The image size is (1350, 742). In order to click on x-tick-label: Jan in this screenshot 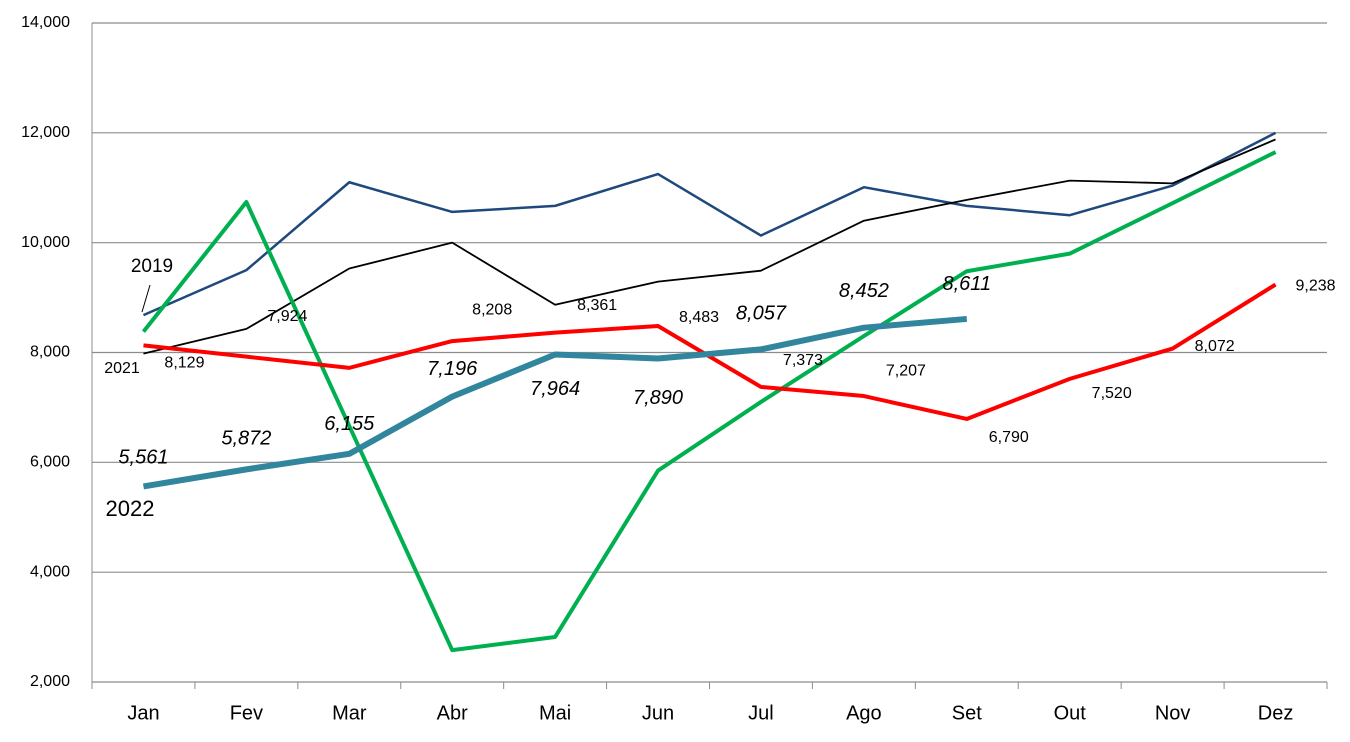, I will do `click(143, 713)`.